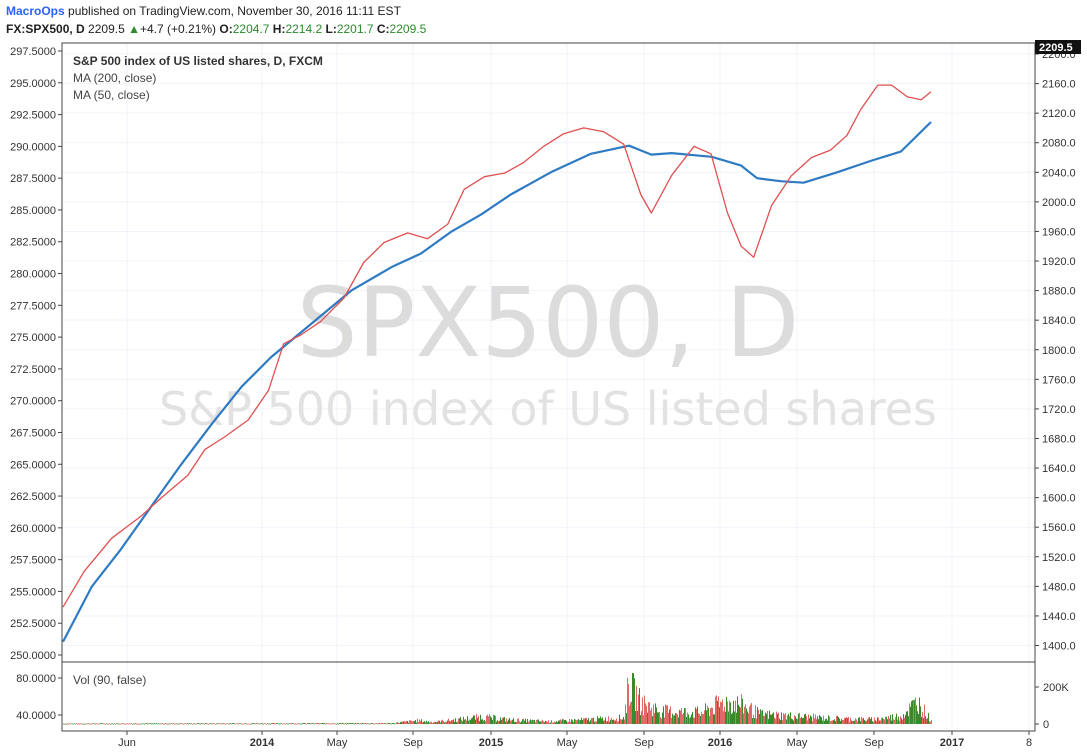  I want to click on right-tick-label: 1880.0, so click(1059, 292).